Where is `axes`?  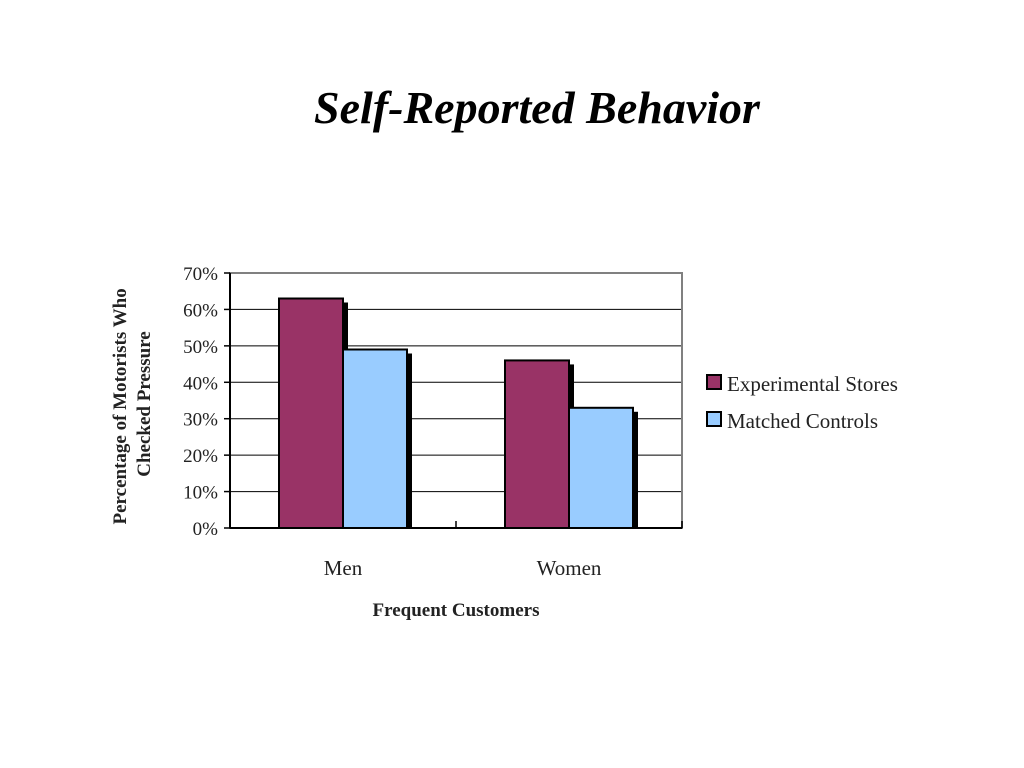
axes is located at coordinates (453, 400).